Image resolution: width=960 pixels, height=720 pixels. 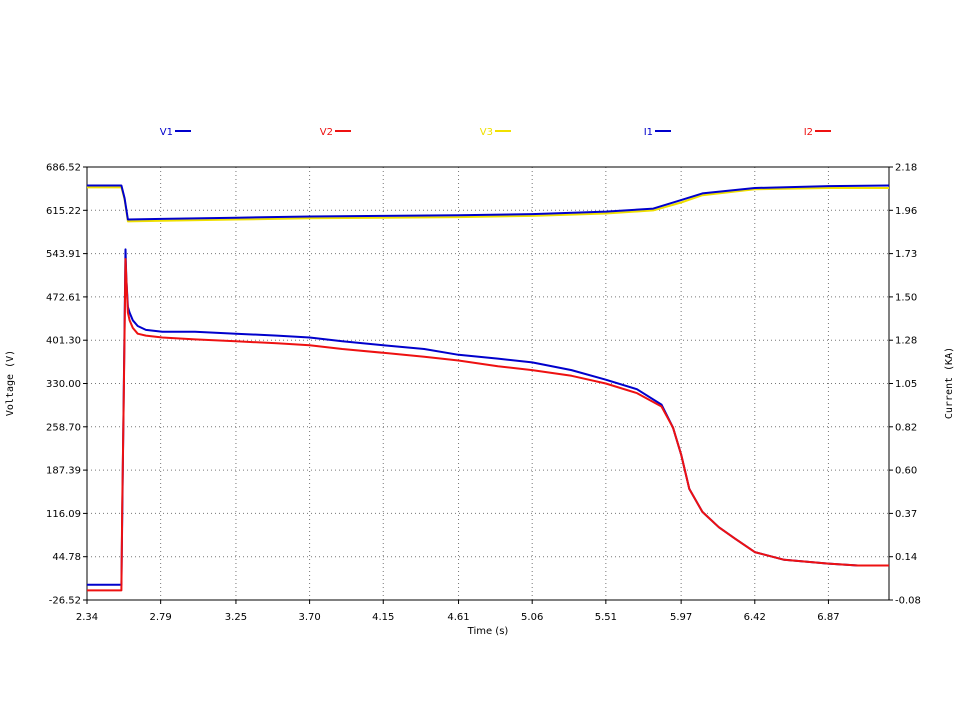 I want to click on y2-tick-label: 0.82, so click(x=906, y=427).